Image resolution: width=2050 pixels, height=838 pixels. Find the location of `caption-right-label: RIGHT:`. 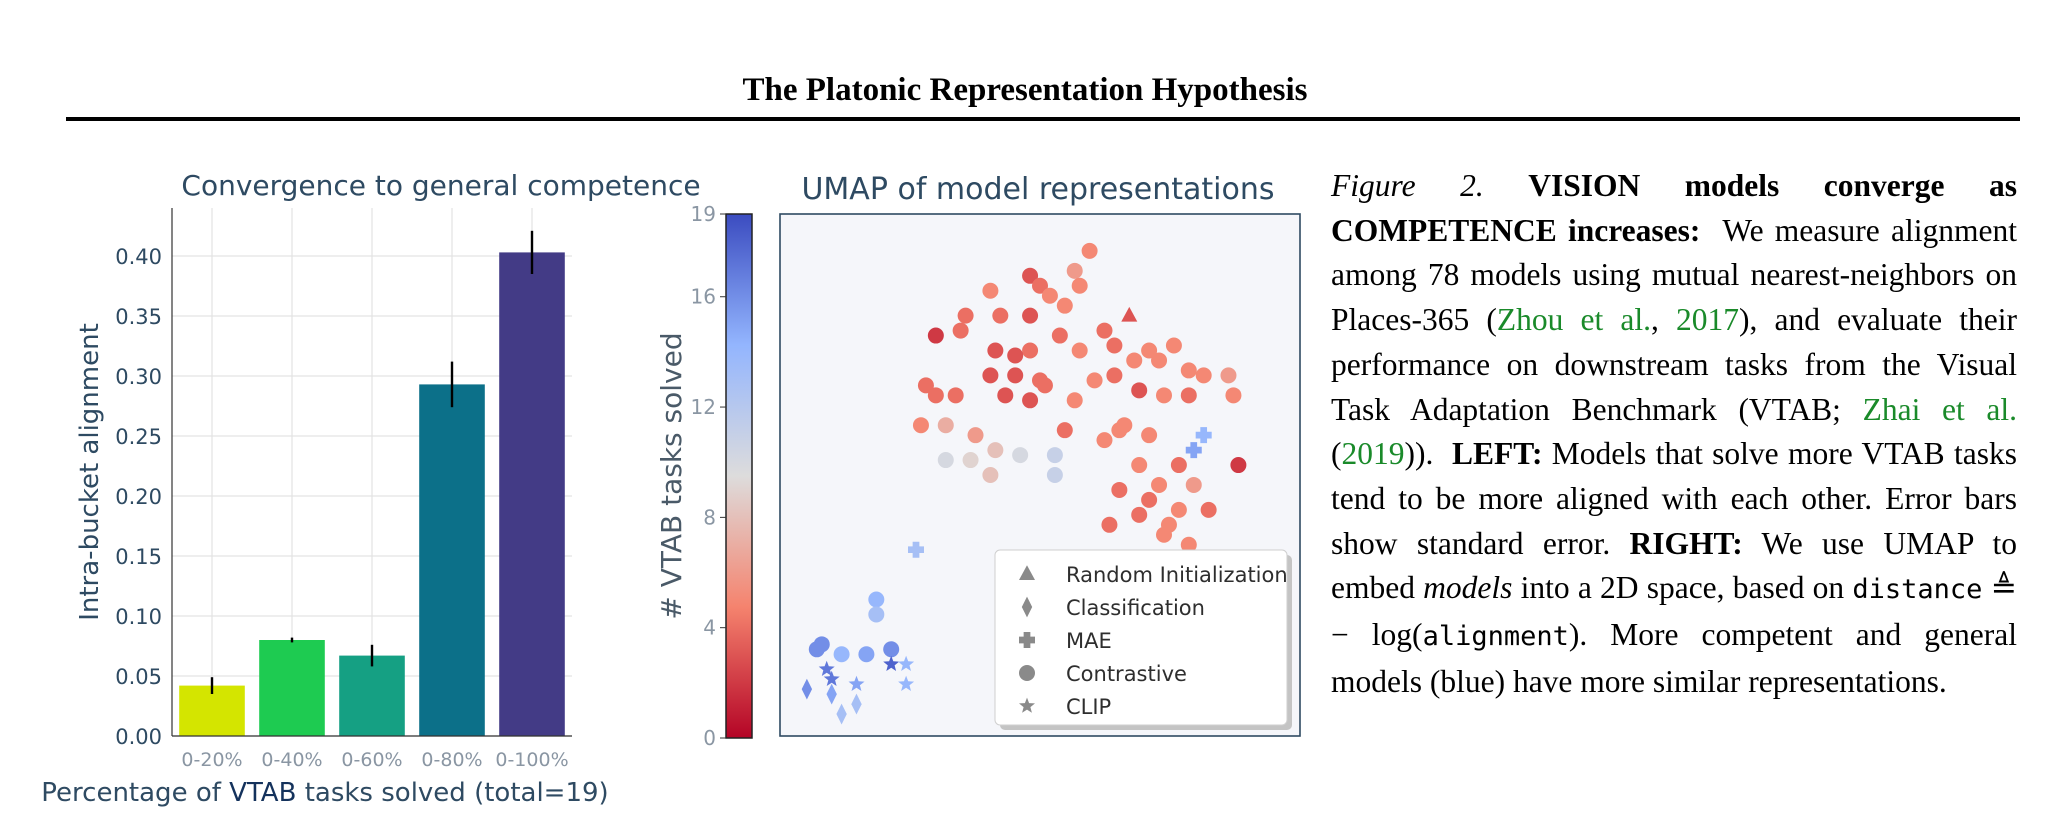

caption-right-label: RIGHT: is located at coordinates (1686, 543).